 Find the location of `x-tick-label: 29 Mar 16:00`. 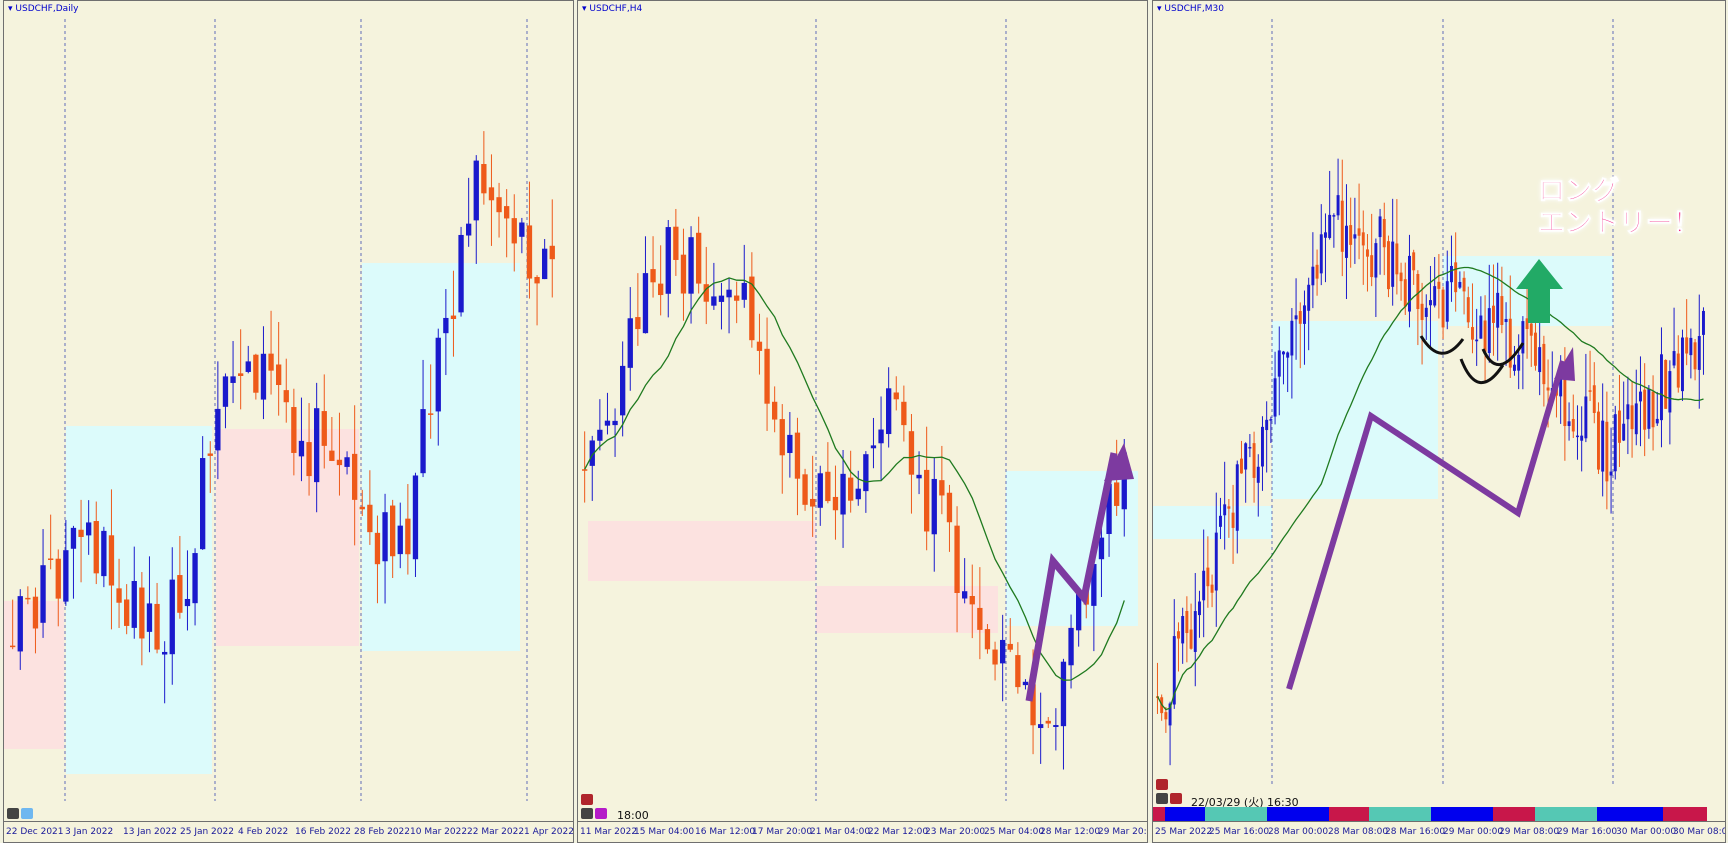

x-tick-label: 29 Mar 16:00 is located at coordinates (1587, 832).